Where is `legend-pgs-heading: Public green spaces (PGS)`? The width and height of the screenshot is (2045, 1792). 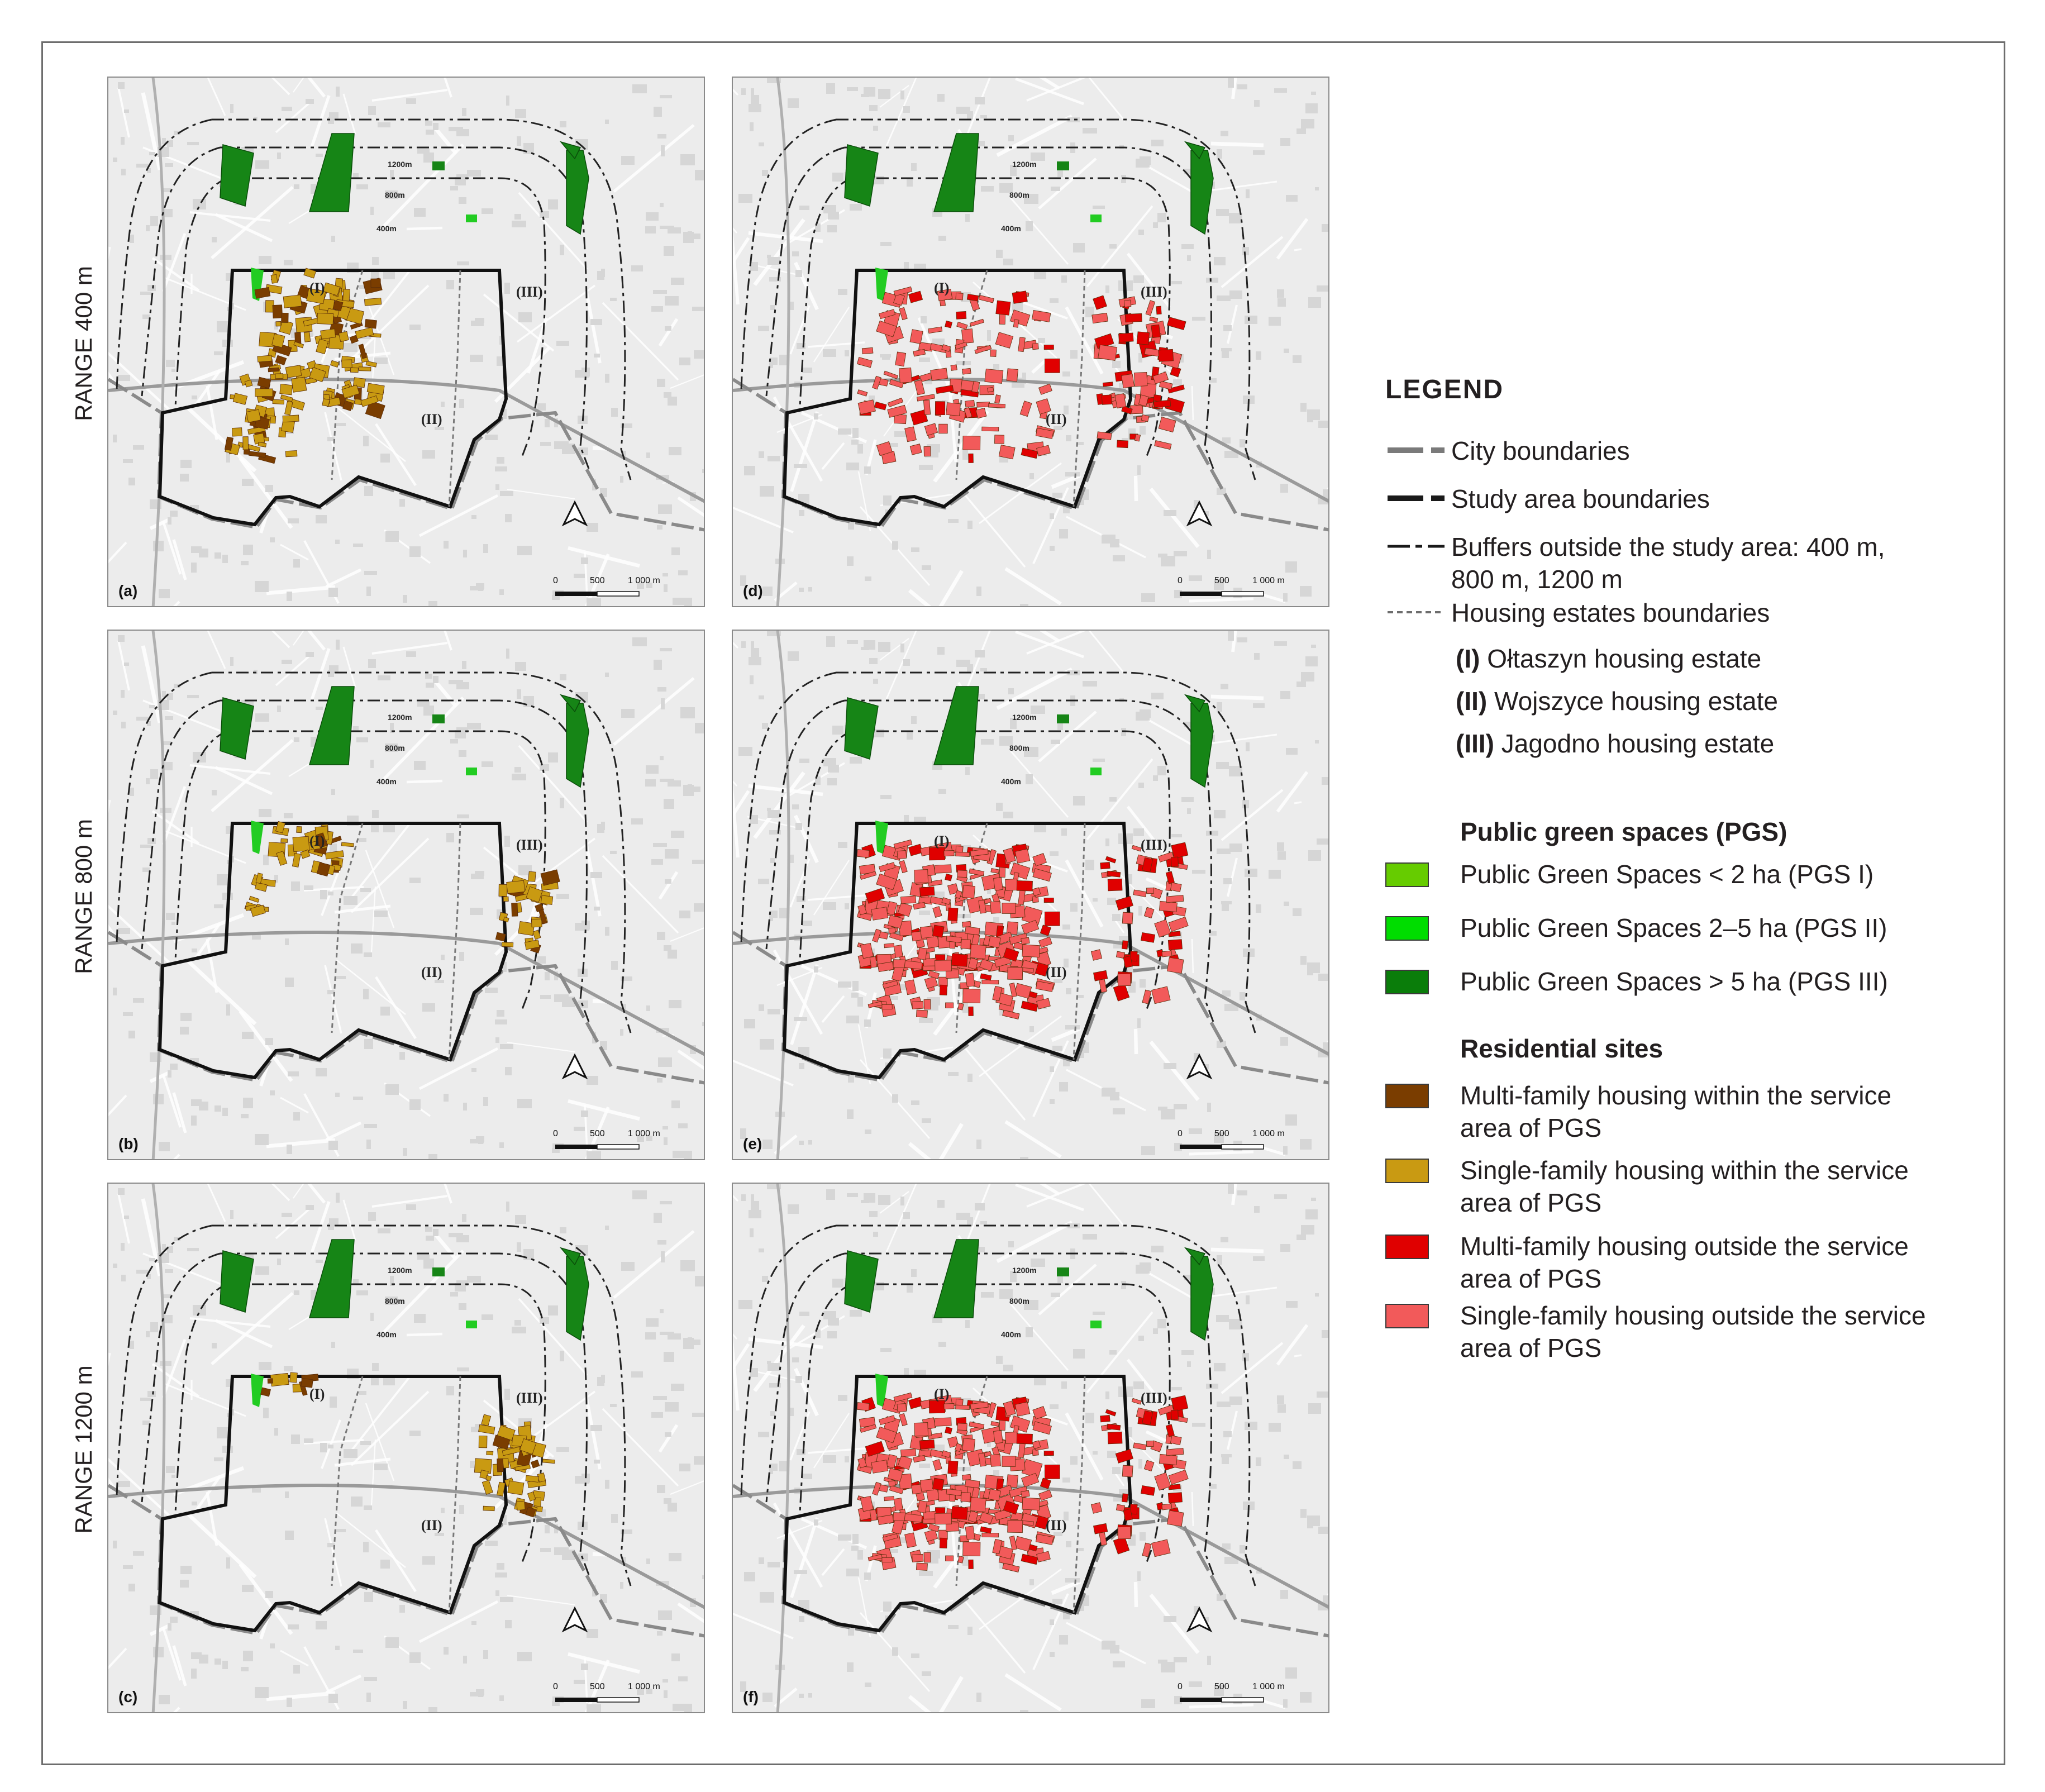
legend-pgs-heading: Public green spaces (PGS) is located at coordinates (1623, 831).